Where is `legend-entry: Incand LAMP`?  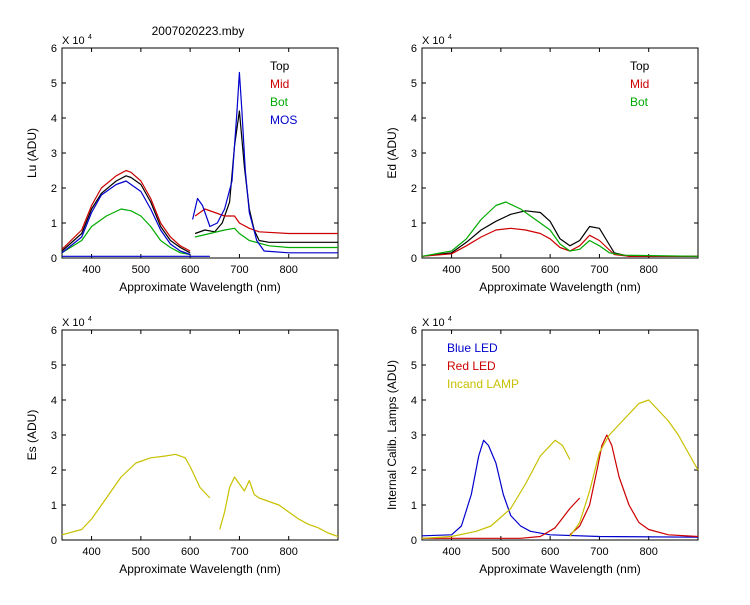
legend-entry: Incand LAMP is located at coordinates (483, 384).